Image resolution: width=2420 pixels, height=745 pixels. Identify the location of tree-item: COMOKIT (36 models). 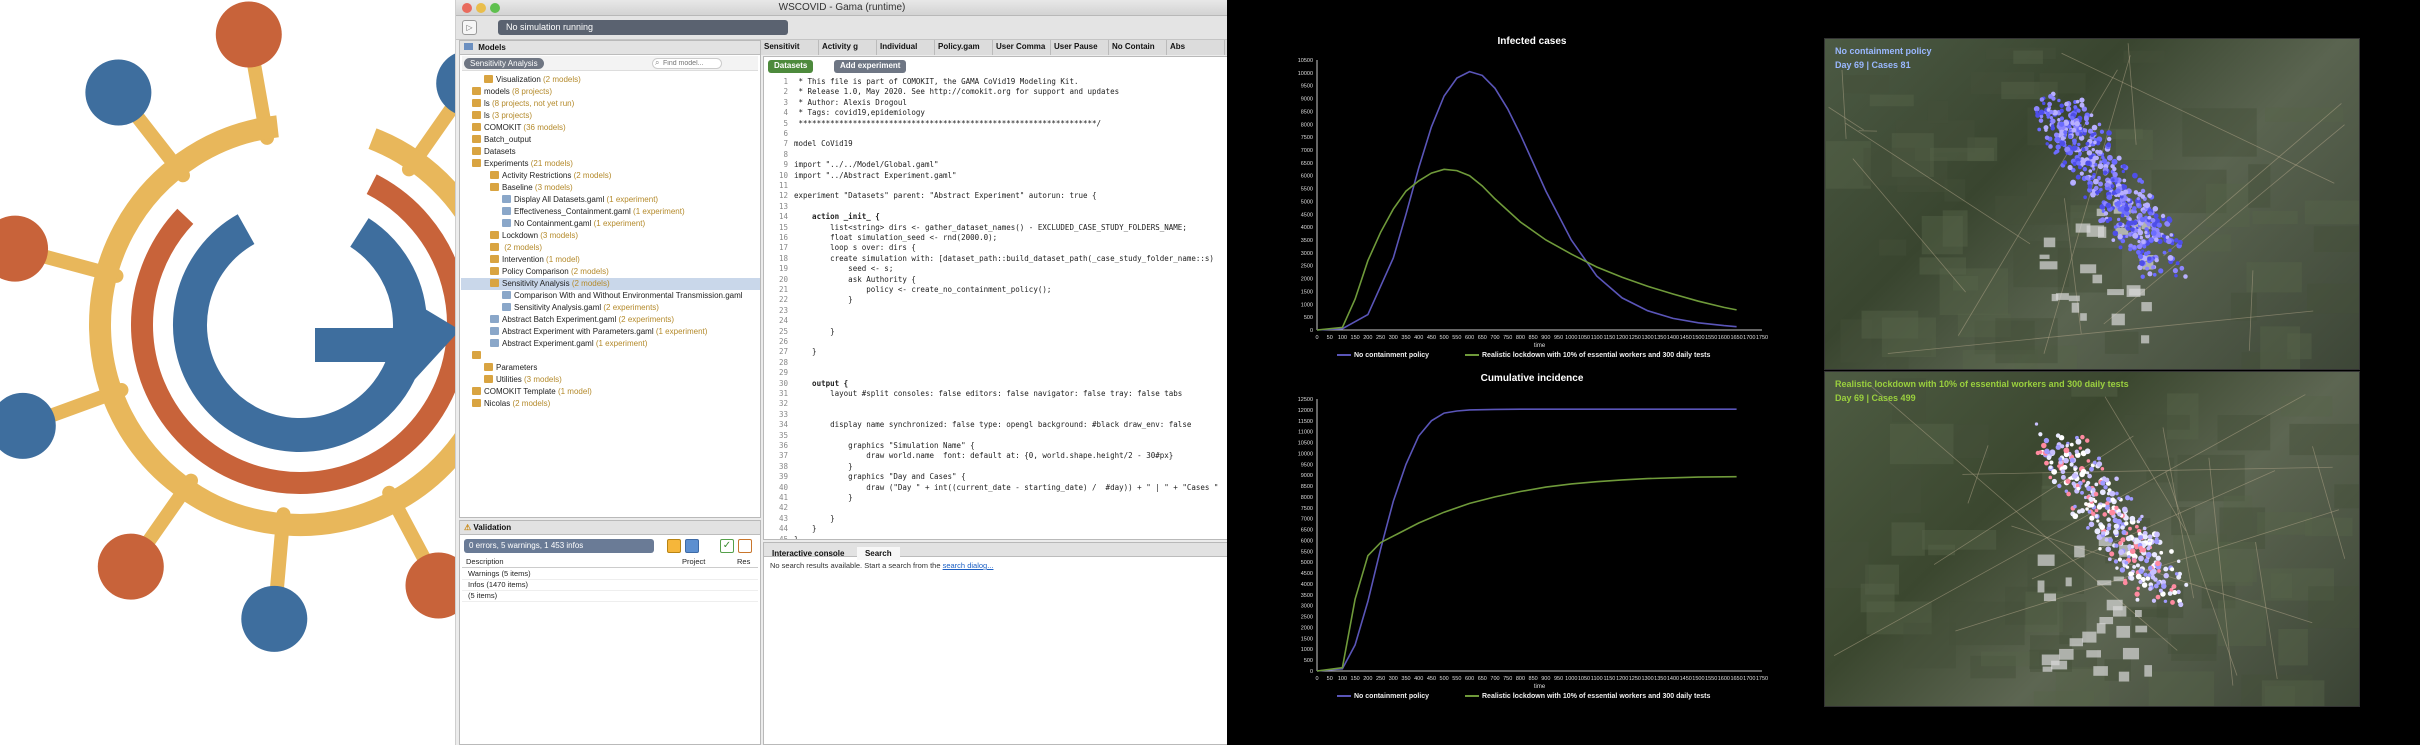
(519, 128).